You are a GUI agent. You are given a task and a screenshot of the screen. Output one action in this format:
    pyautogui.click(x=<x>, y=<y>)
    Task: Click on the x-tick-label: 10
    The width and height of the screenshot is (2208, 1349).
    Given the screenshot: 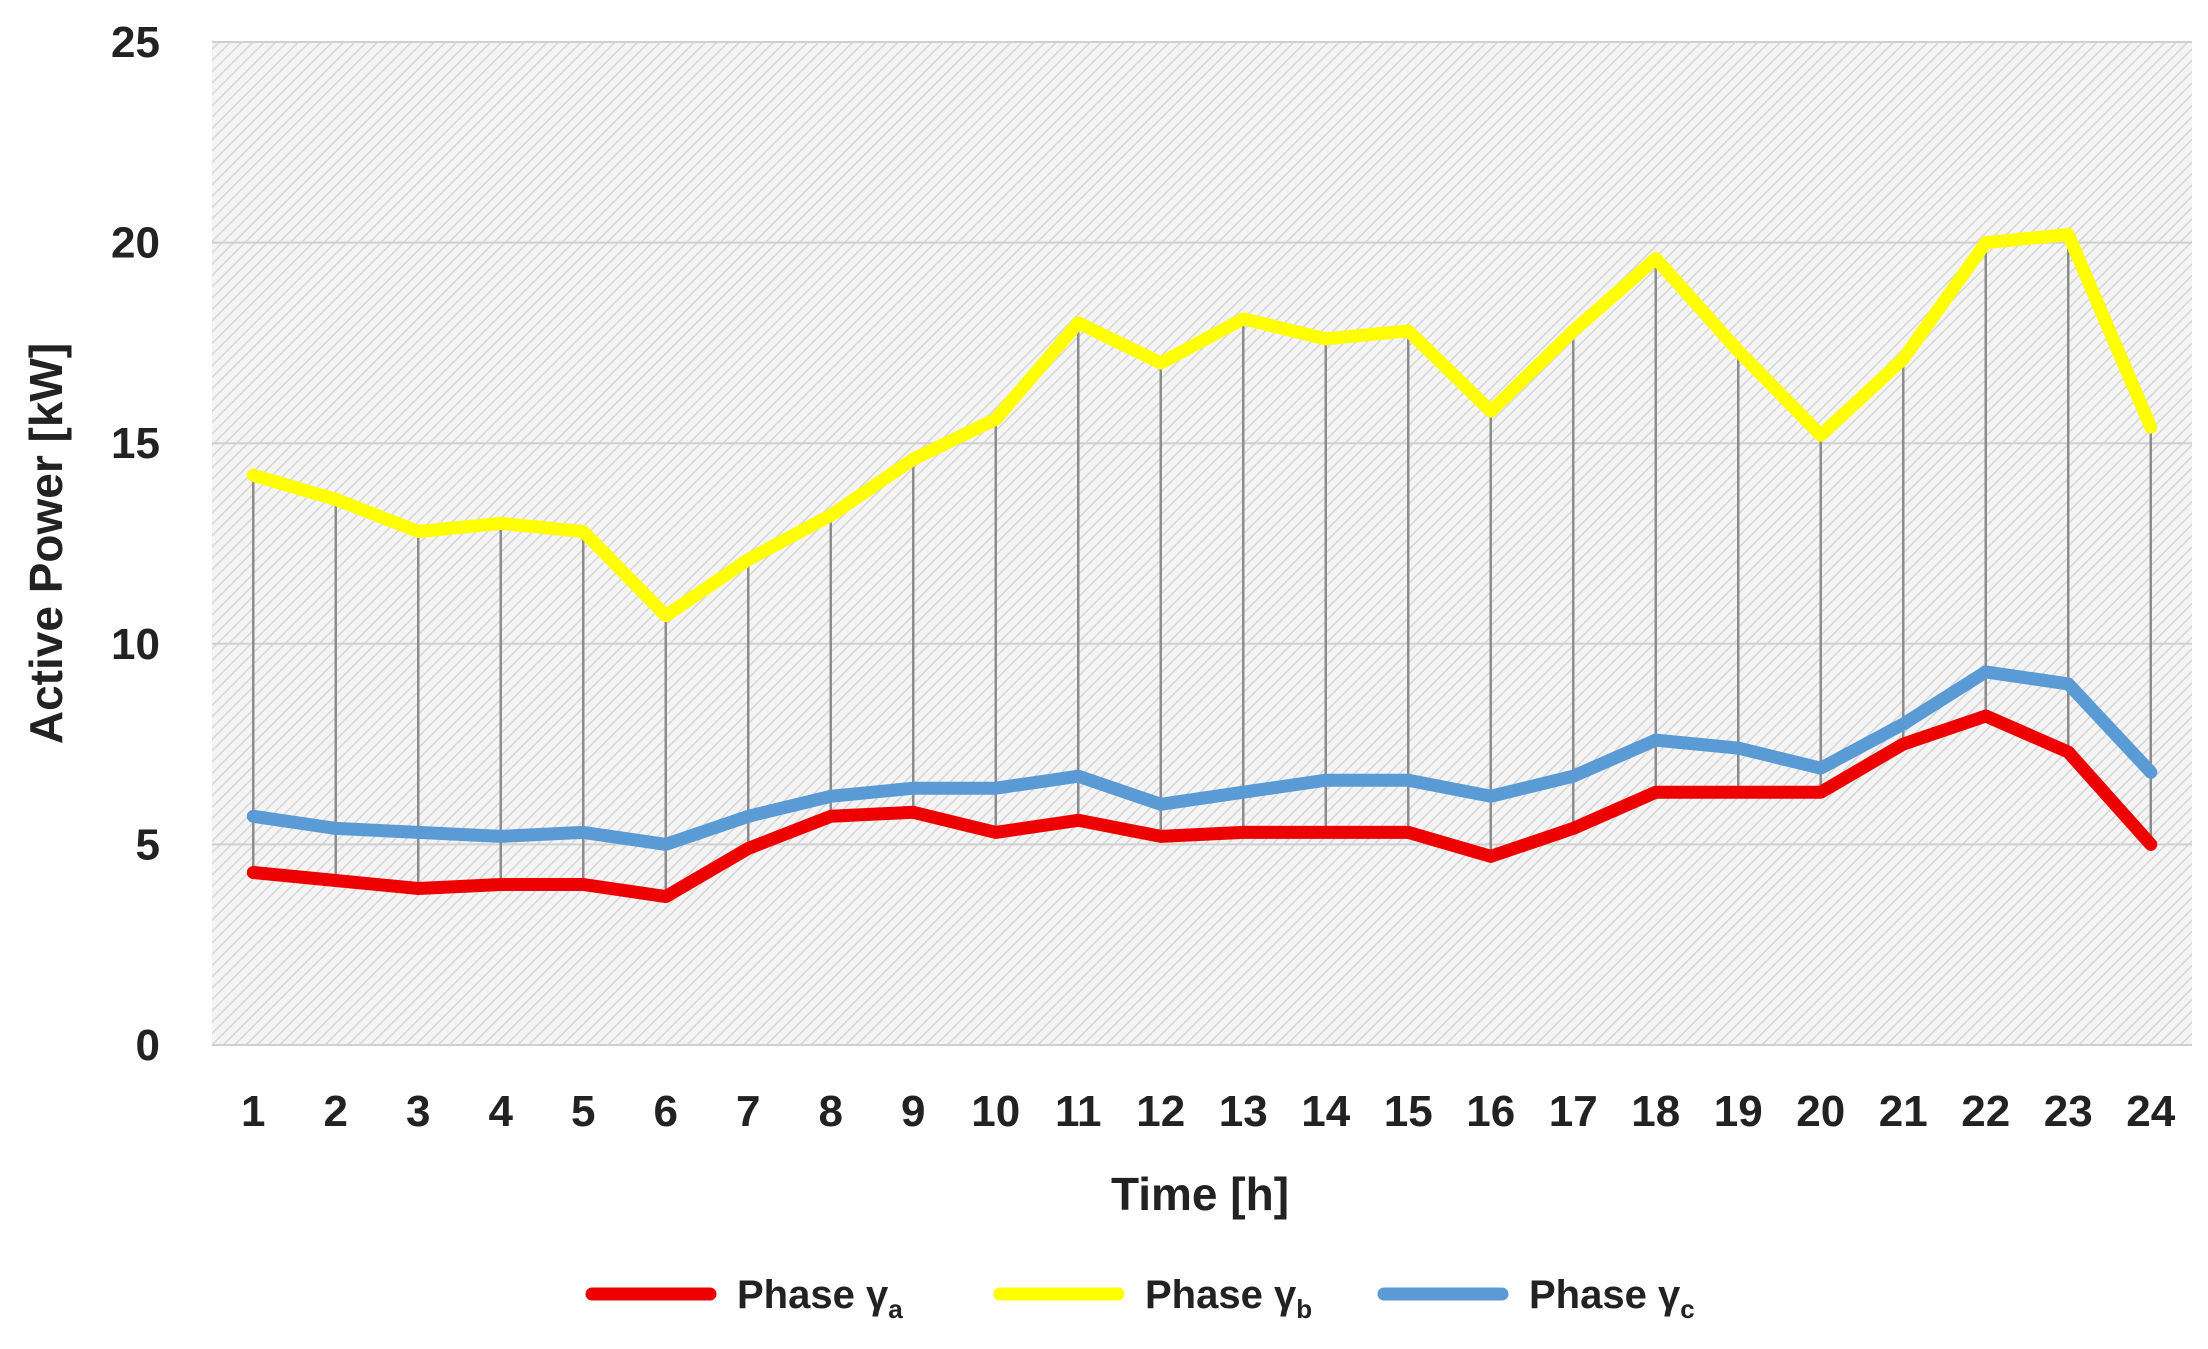 What is the action you would take?
    pyautogui.click(x=995, y=1111)
    